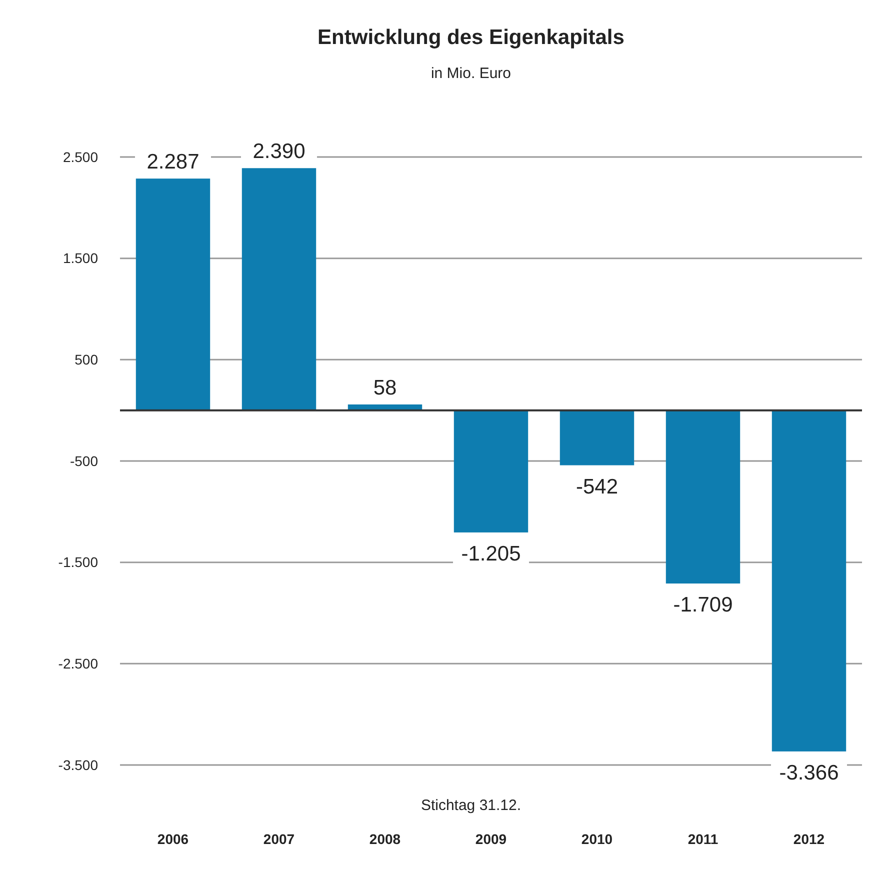 The image size is (895, 878). Describe the element at coordinates (173, 839) in the screenshot. I see `x-tick-label: 2006` at that location.